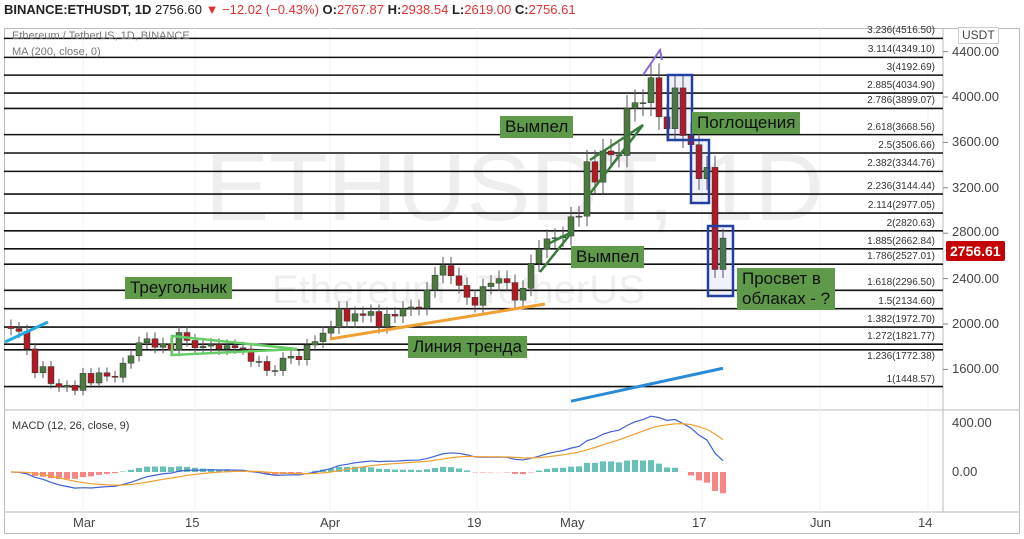  What do you see at coordinates (488, 9) in the screenshot?
I see `low: 2619.00` at bounding box center [488, 9].